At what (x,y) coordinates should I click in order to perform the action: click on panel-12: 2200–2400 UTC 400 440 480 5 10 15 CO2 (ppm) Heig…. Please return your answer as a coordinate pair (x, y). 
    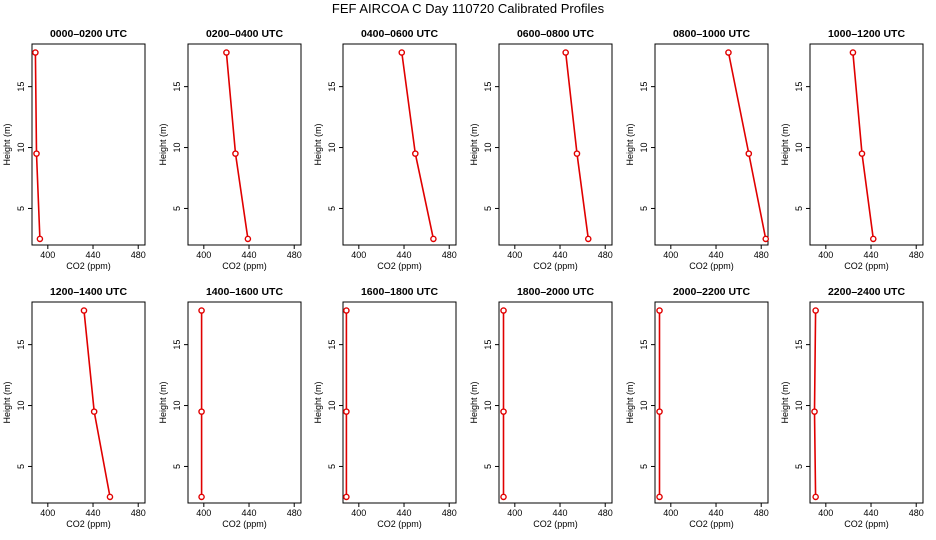
    Looking at the image, I should click on (852, 407).